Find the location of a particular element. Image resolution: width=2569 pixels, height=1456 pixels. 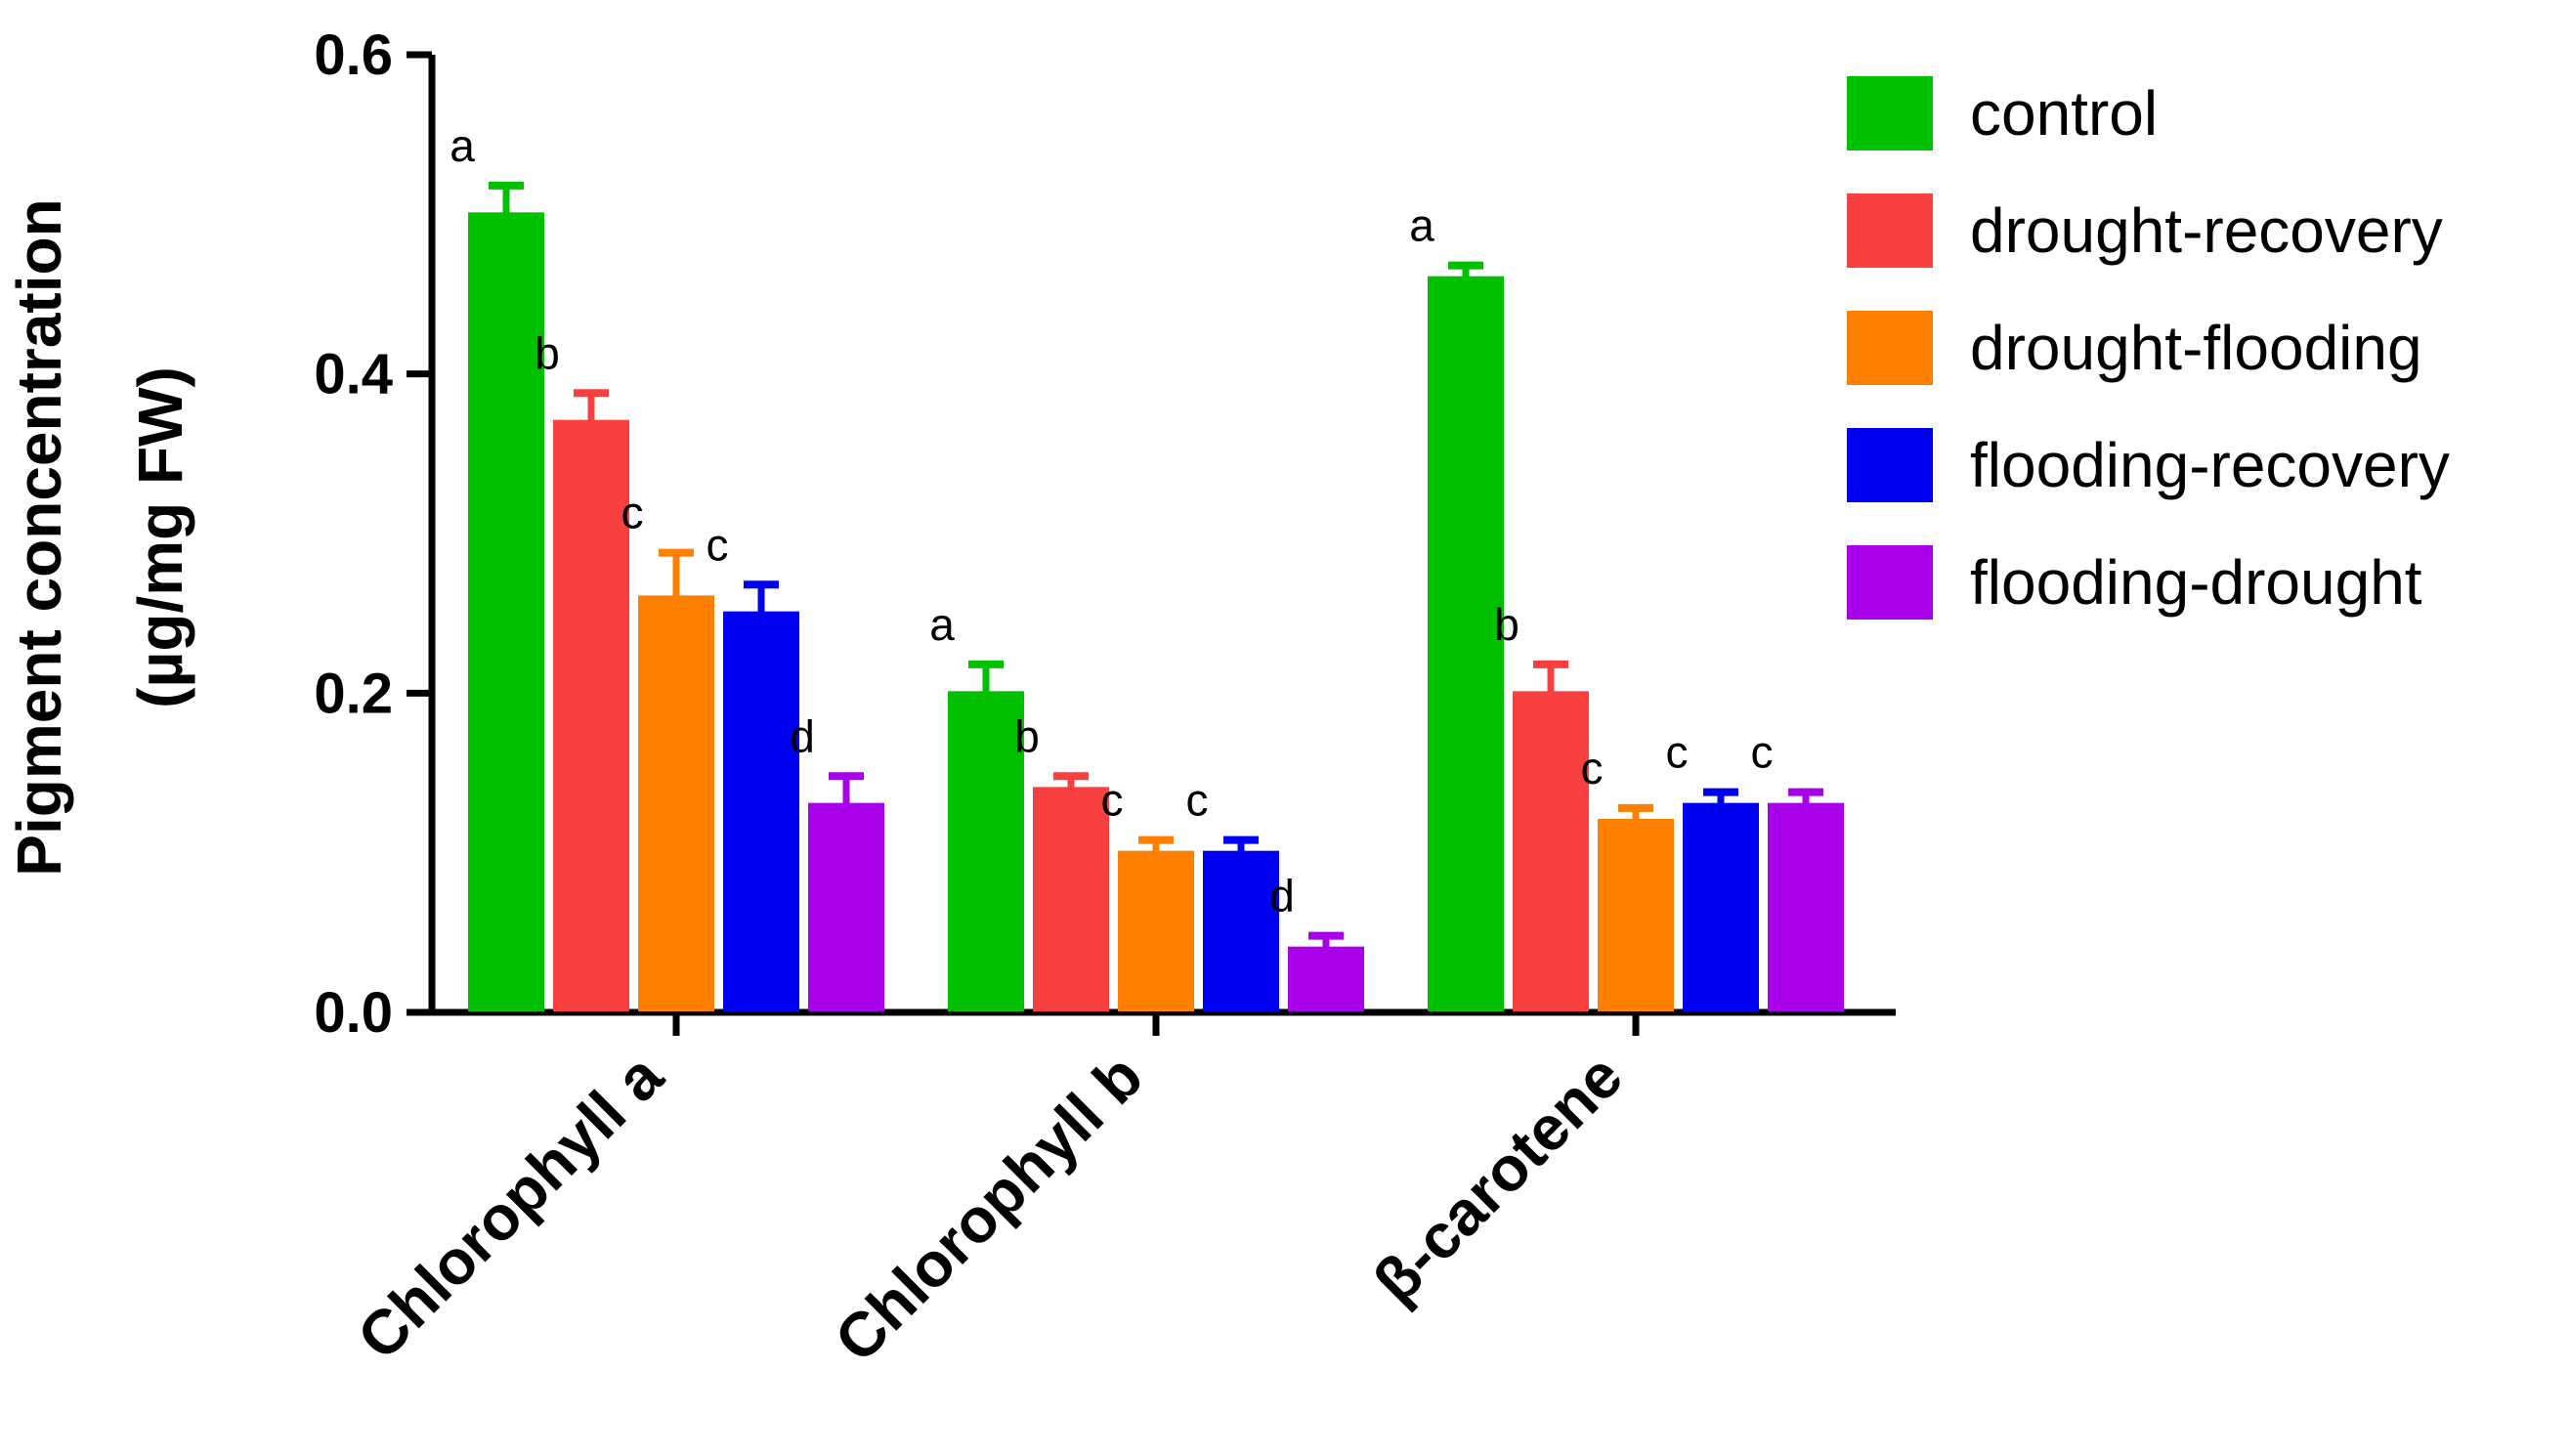

legend-label: drought-flooding is located at coordinates (2196, 348).